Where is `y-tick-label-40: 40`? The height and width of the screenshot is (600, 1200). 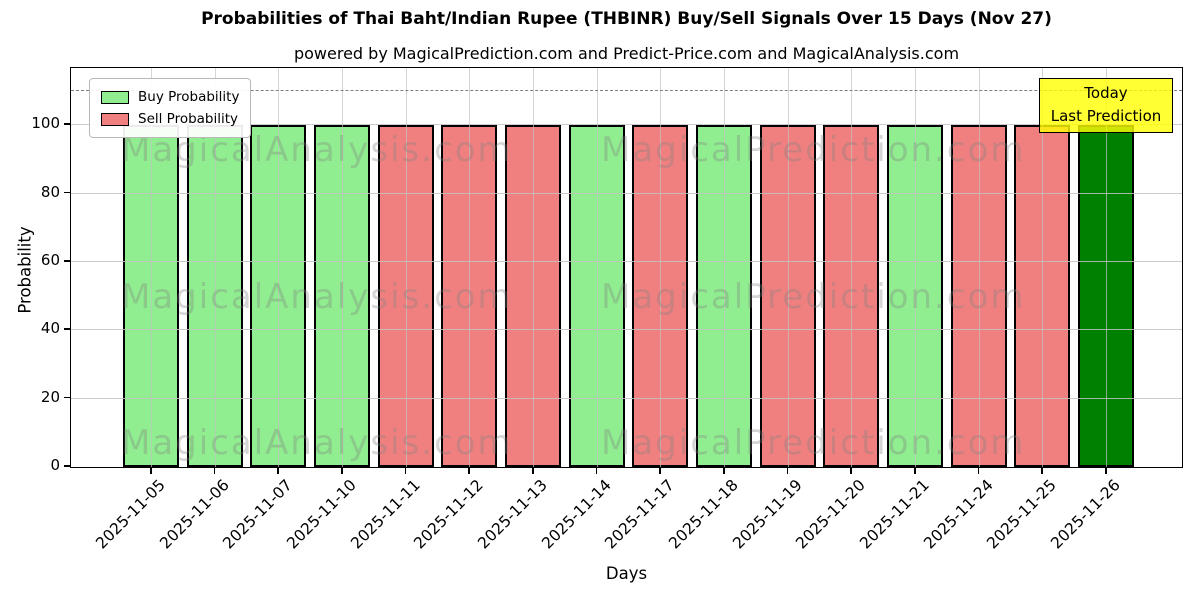
y-tick-label-40: 40 is located at coordinates (50, 328).